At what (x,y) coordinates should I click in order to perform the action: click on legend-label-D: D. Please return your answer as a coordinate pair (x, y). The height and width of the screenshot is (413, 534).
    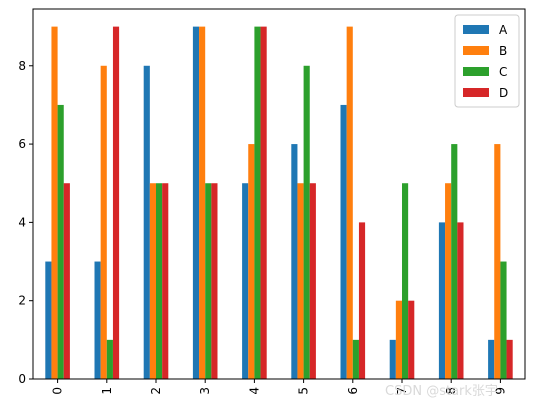
    Looking at the image, I should click on (503, 93).